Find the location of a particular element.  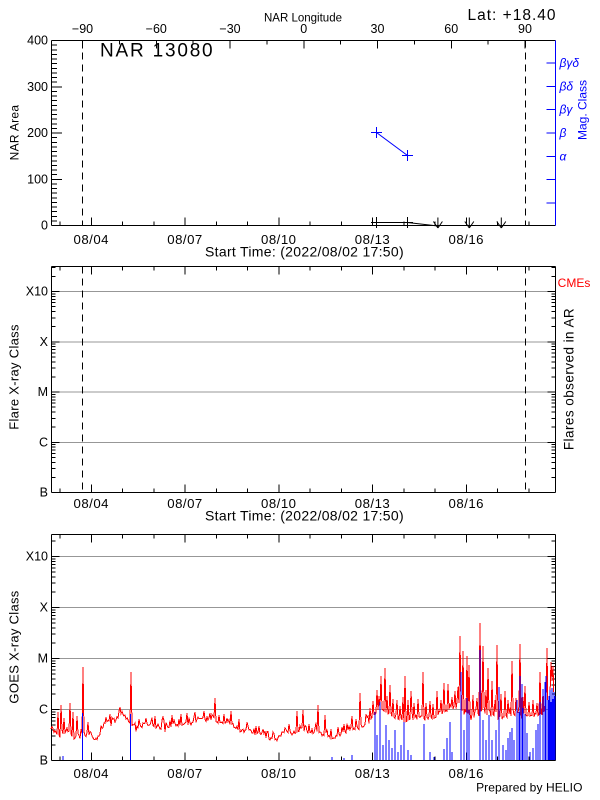

svg-text: βγ is located at coordinates (566, 110).